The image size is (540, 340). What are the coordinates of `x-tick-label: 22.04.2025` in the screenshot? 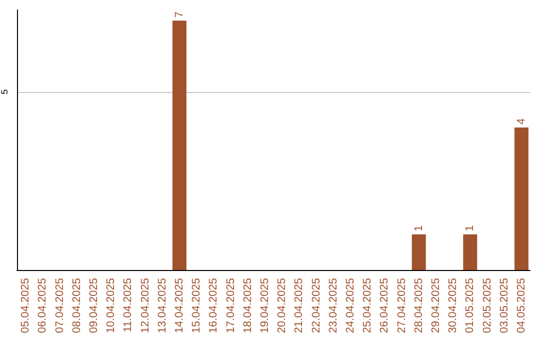 It's located at (316, 306).